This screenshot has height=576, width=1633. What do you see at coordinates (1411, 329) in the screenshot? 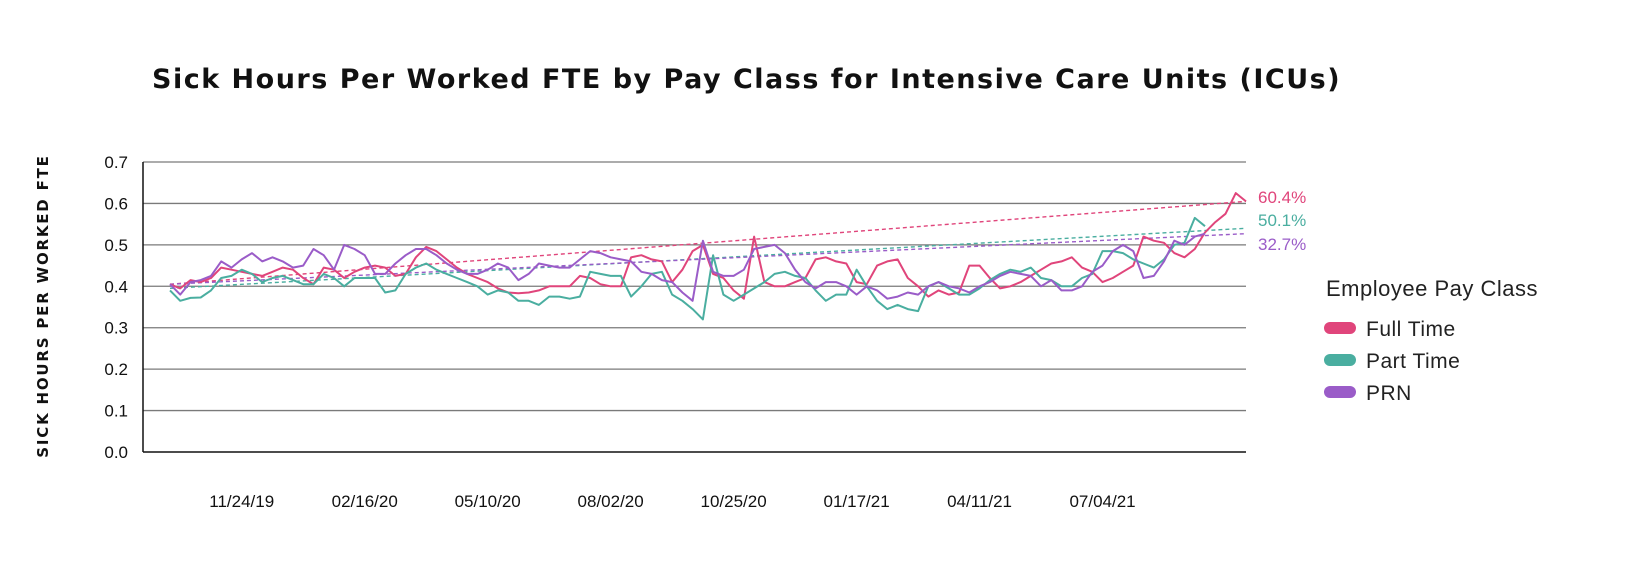
I see `legend-label: Full Time` at bounding box center [1411, 329].